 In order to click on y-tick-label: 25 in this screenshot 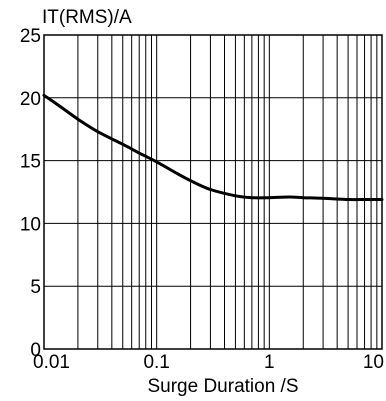, I will do `click(30, 36)`.